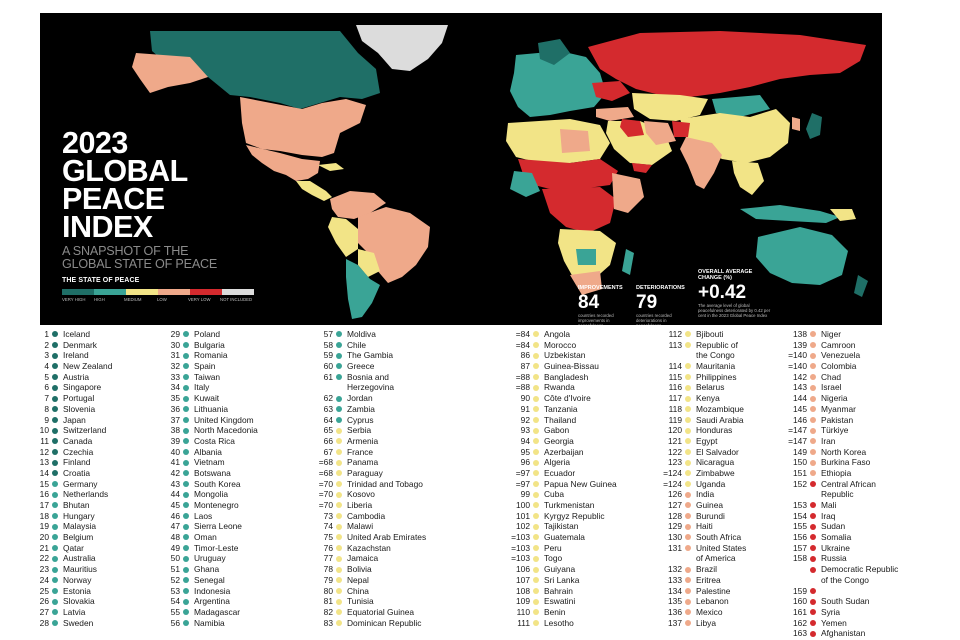 The height and width of the screenshot is (640, 960). What do you see at coordinates (800, 590) in the screenshot?
I see `rank-number: 159` at bounding box center [800, 590].